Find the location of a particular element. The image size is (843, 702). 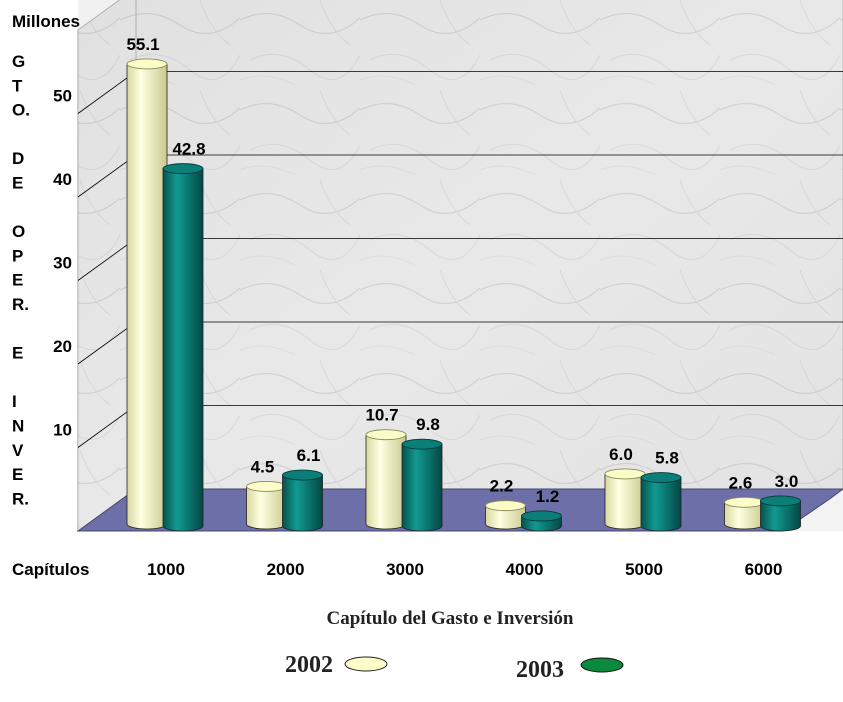

y-axis-title-line: D is located at coordinates (18, 158).